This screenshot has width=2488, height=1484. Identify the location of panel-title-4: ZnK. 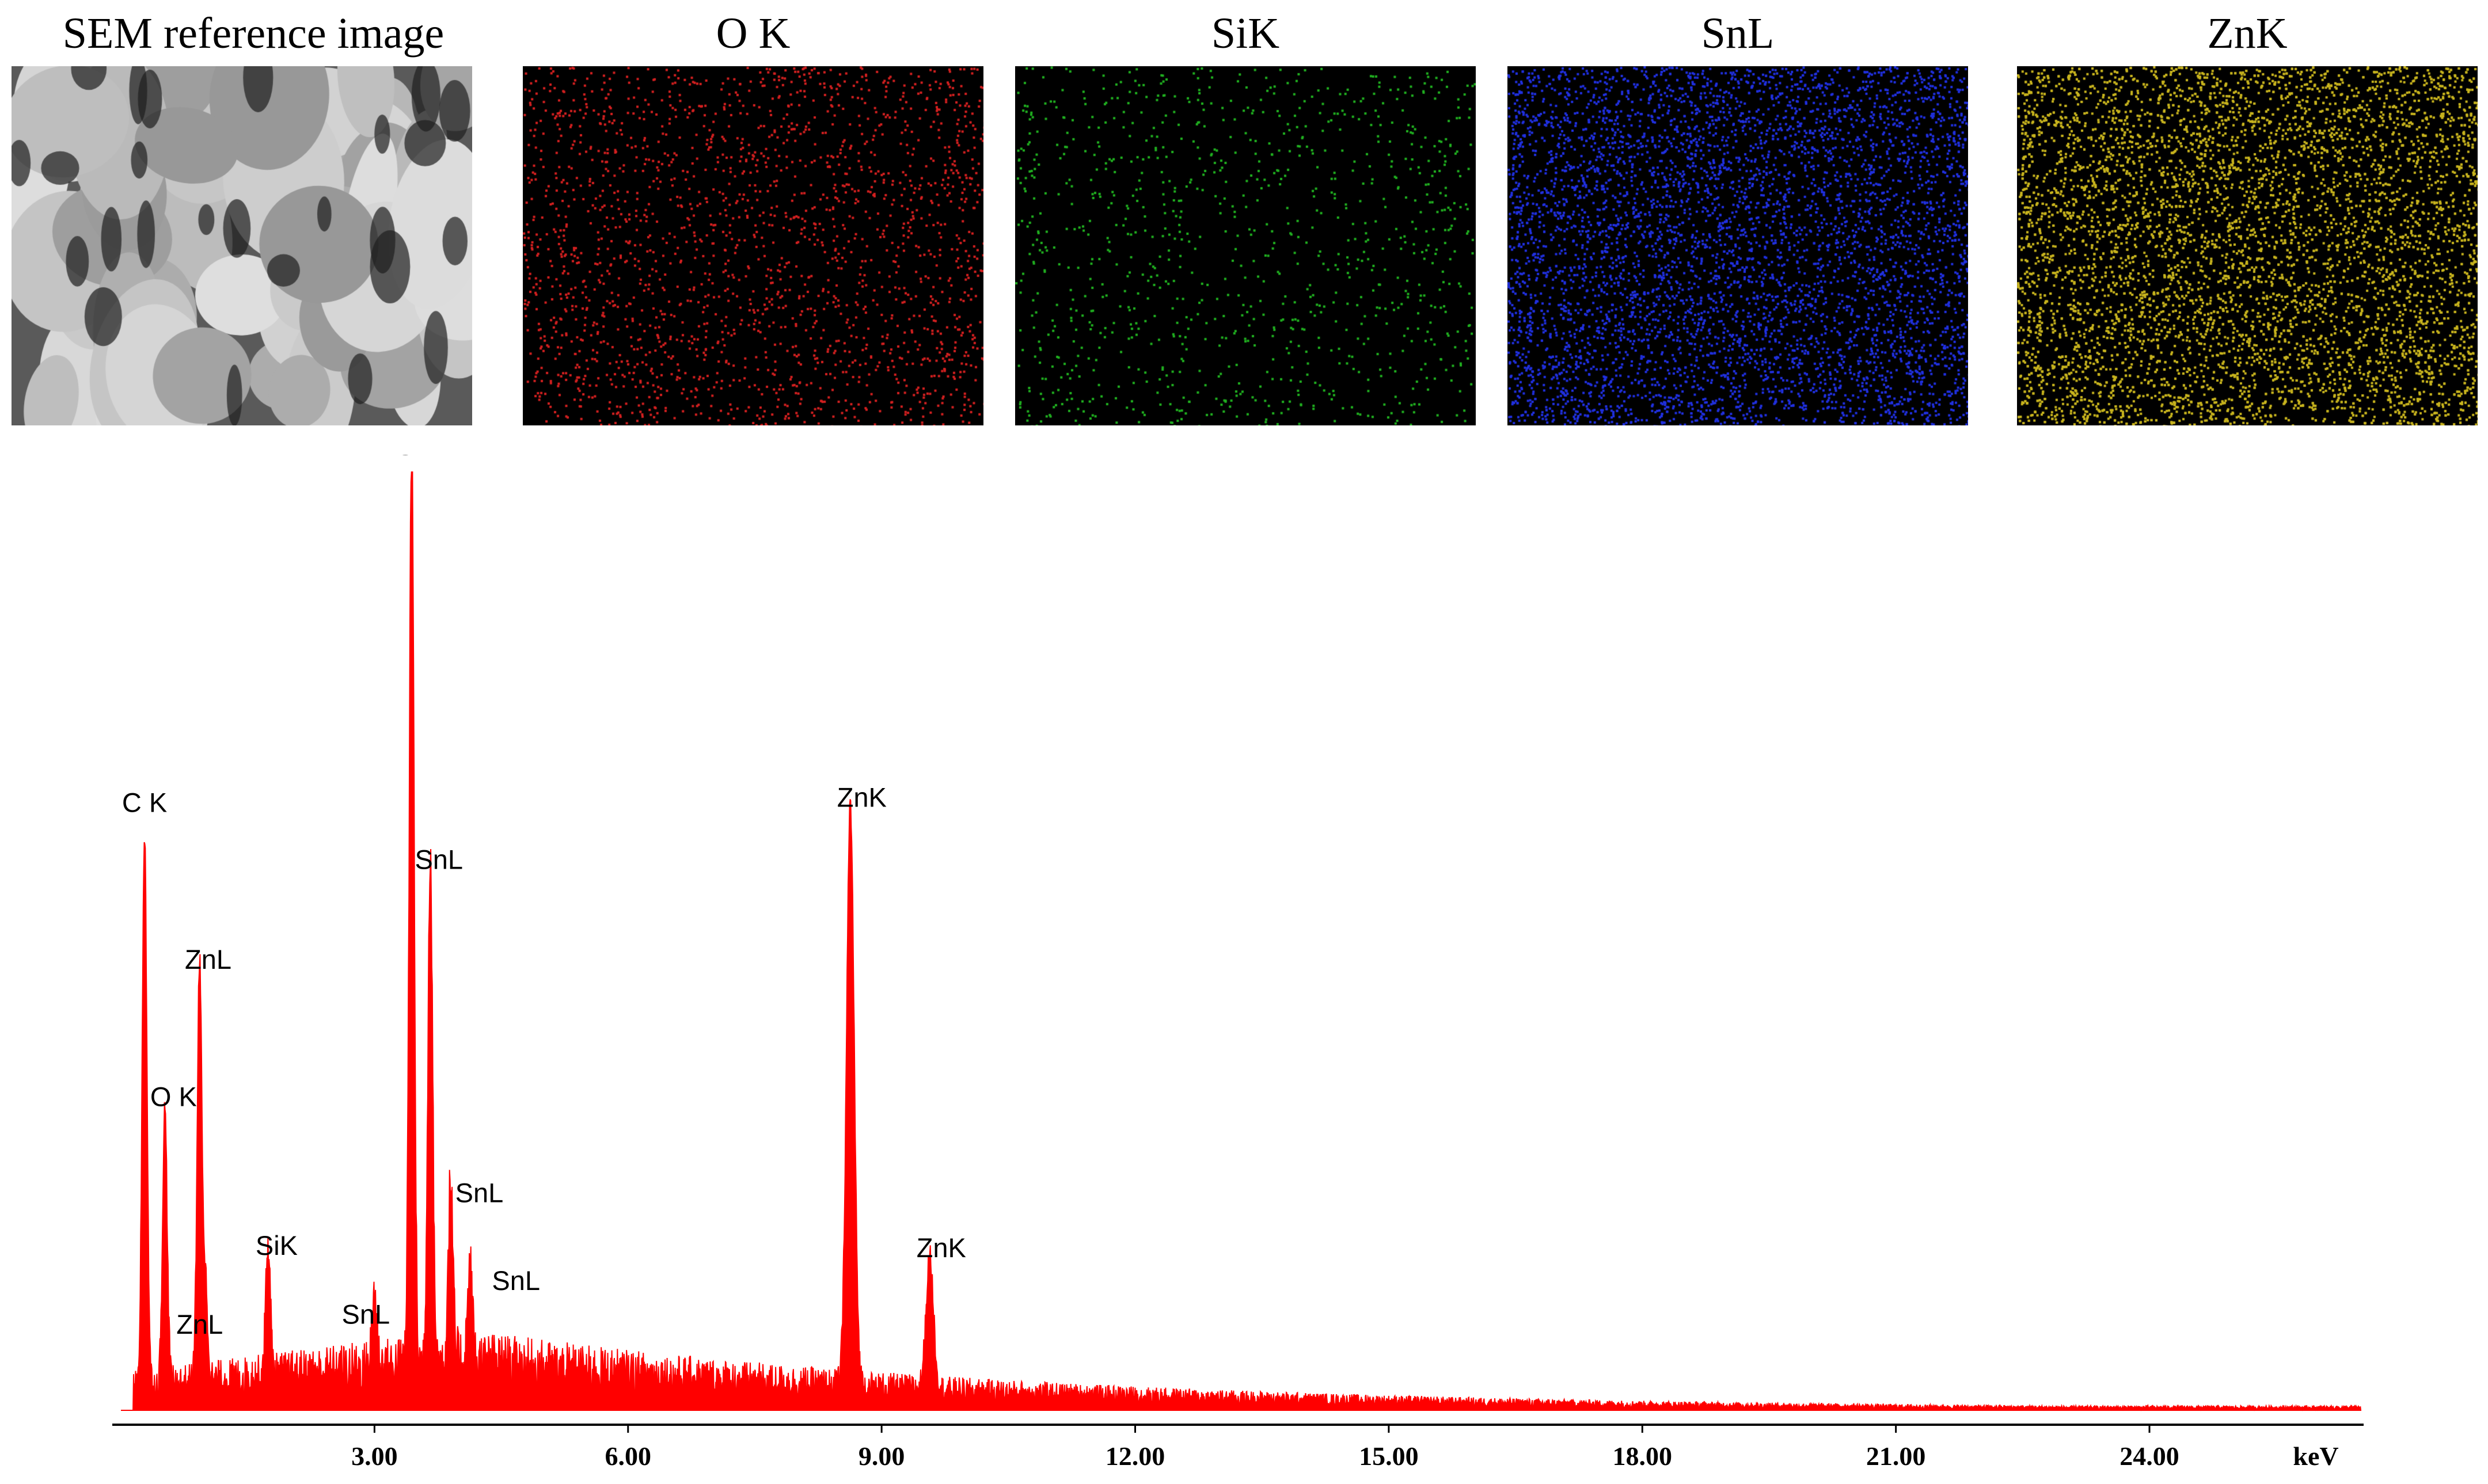
(2247, 33).